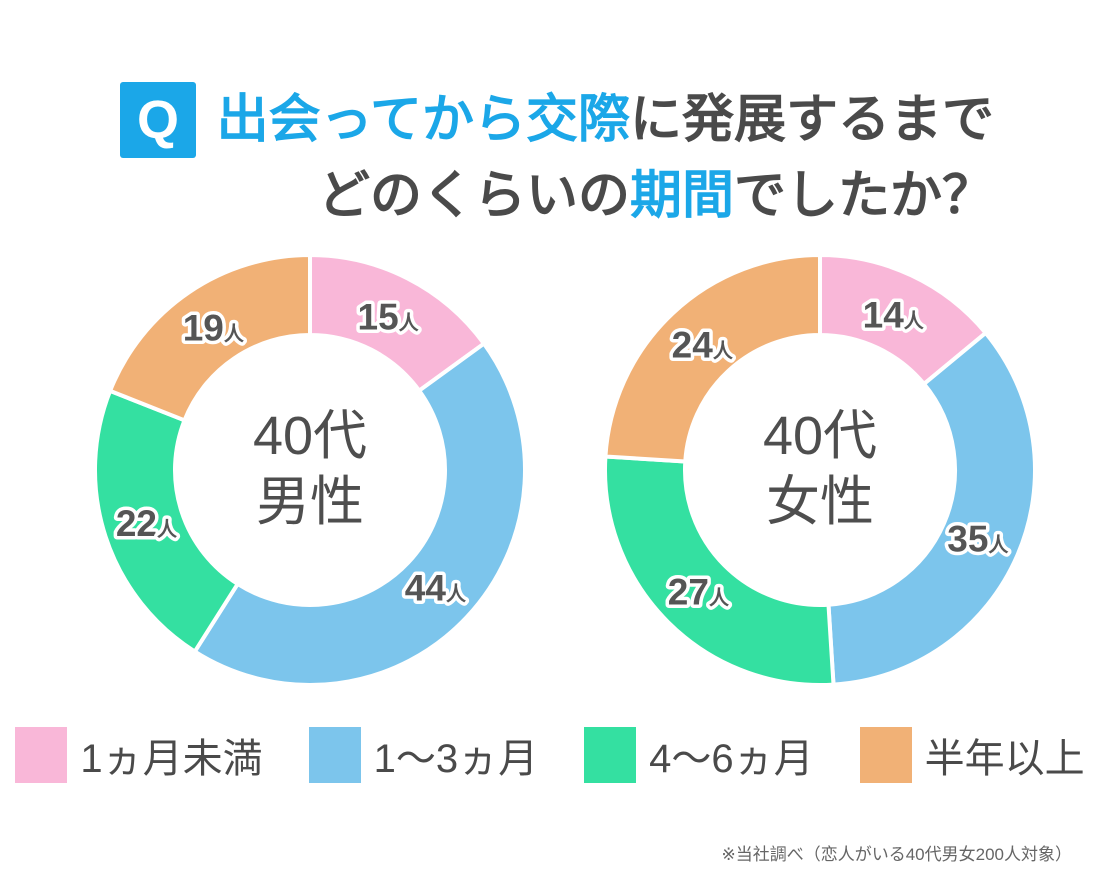 This screenshot has height=869, width=1100. Describe the element at coordinates (334, 755) in the screenshot. I see `legend-swatch-blue` at that location.